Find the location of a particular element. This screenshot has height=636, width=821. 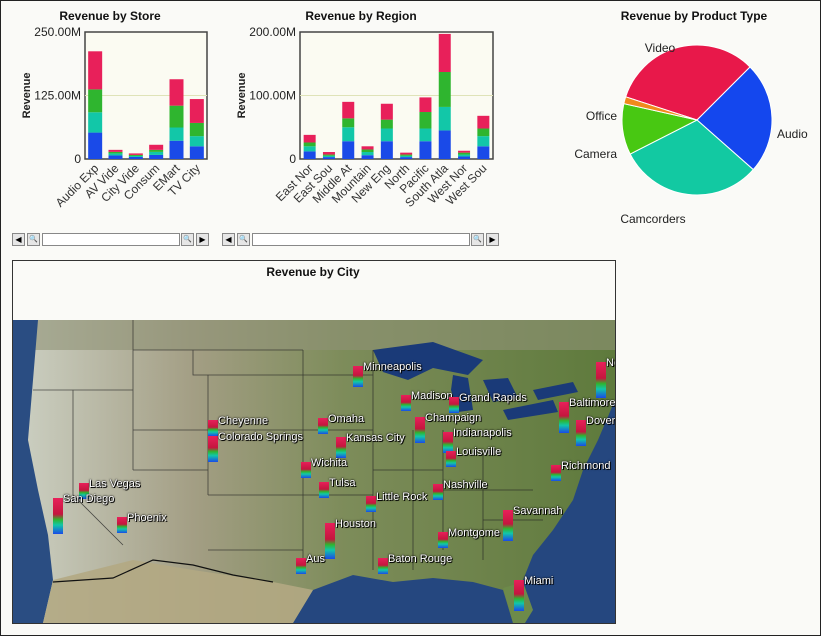

region-scrollbar: ◀ 🔍 🔍 ▶ is located at coordinates (362, 239).